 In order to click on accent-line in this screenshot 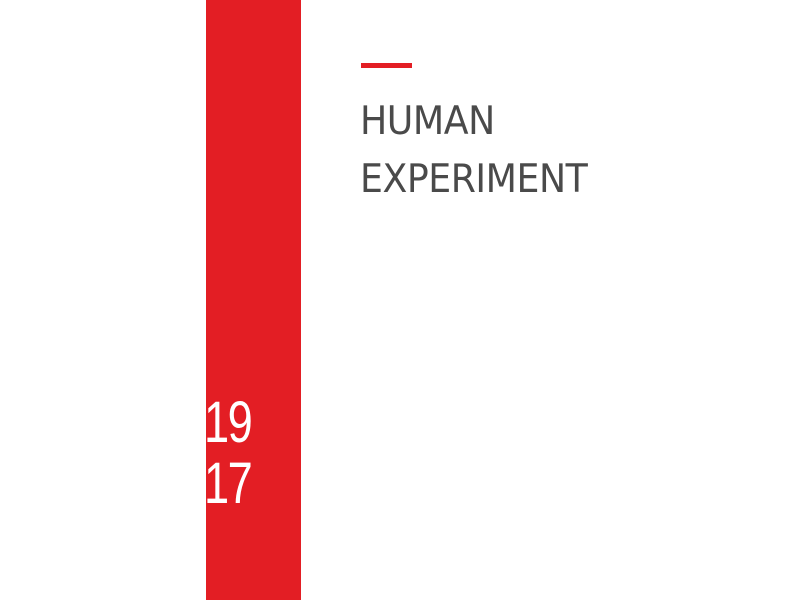, I will do `click(386, 65)`.